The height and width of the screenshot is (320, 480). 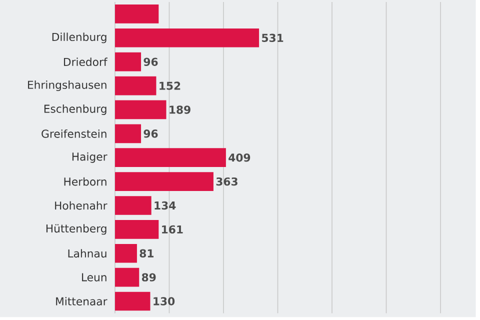 I want to click on y-tick-label: Haiger, so click(x=90, y=157).